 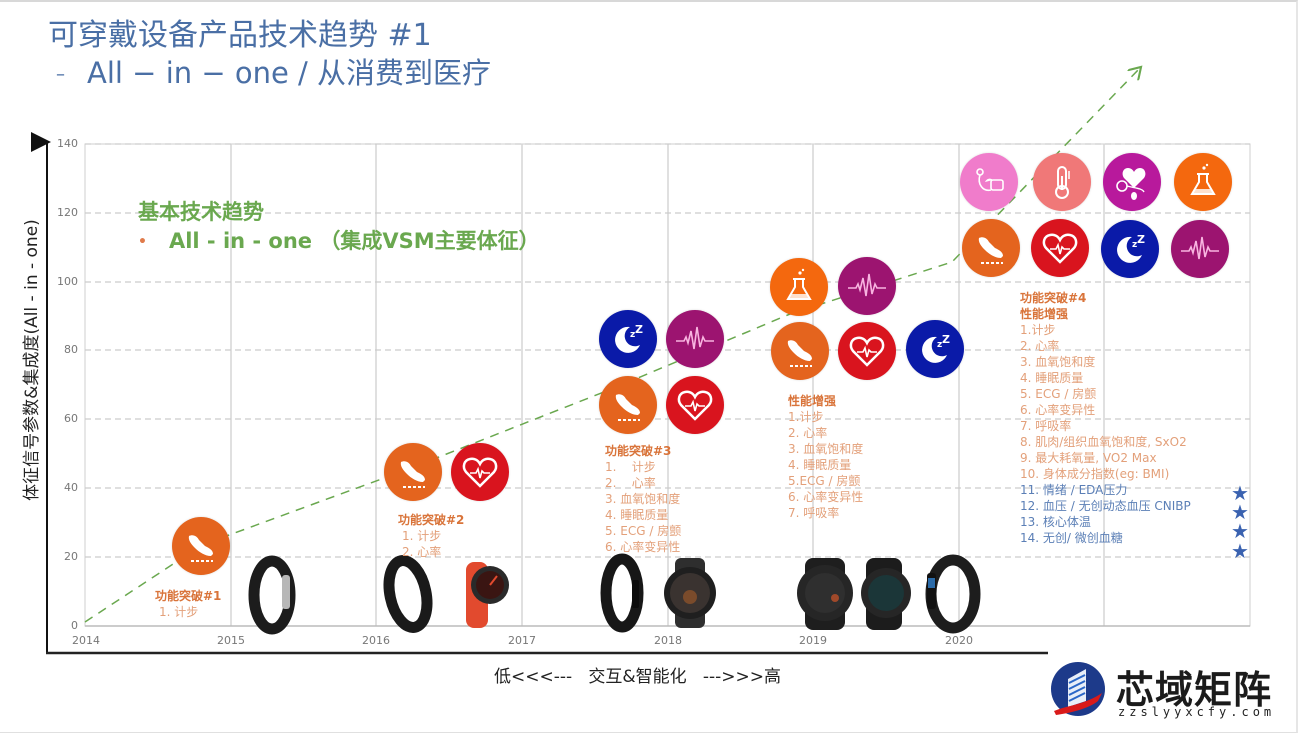 I want to click on logo-url: zzslyyxcfy.com, so click(x=1197, y=712).